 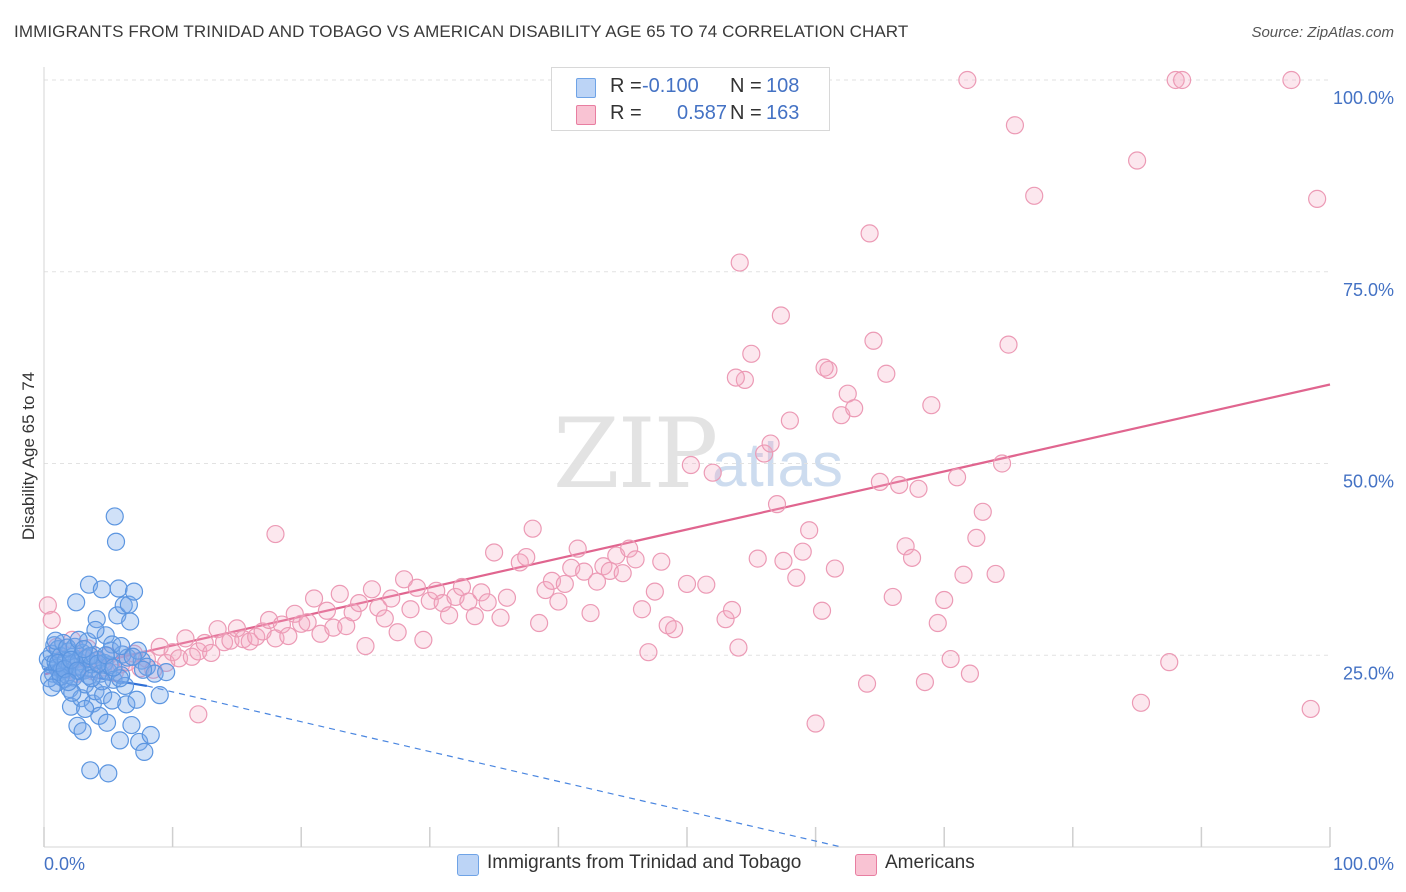 What do you see at coordinates (494, 766) in the screenshot?
I see `trend-line-immigrants-extrapolated` at bounding box center [494, 766].